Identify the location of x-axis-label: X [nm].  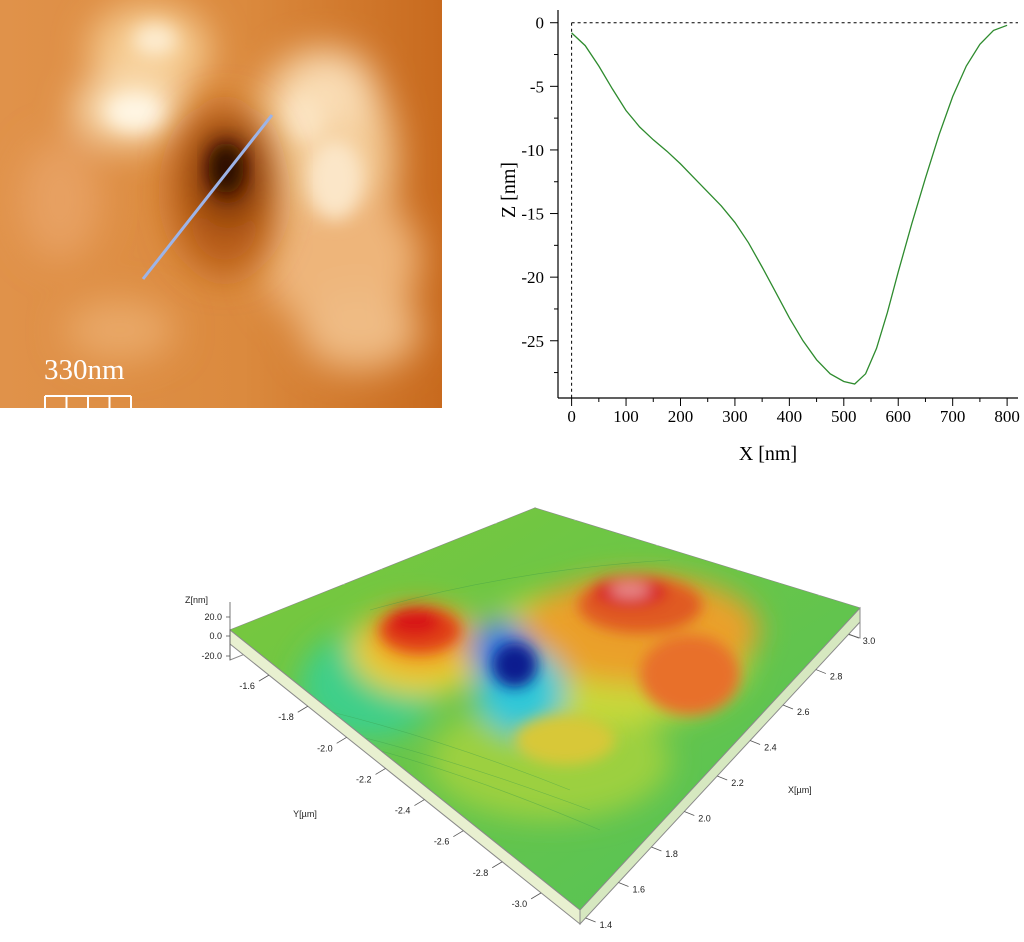
(768, 454).